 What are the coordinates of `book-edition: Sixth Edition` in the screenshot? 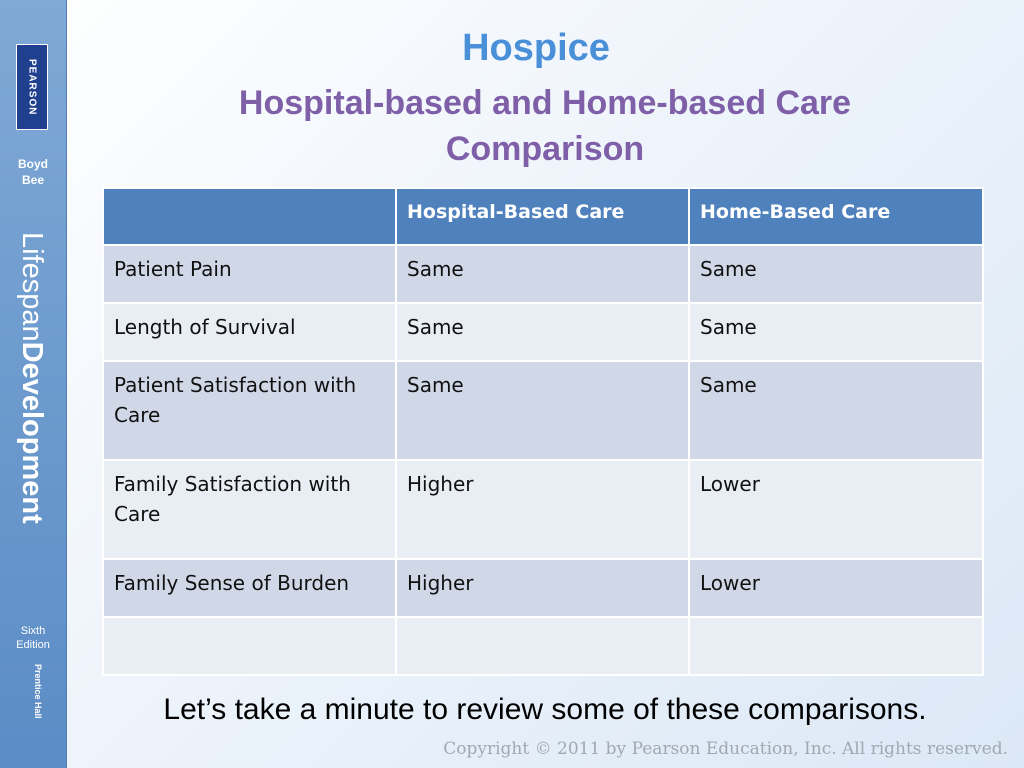 It's located at (33, 638).